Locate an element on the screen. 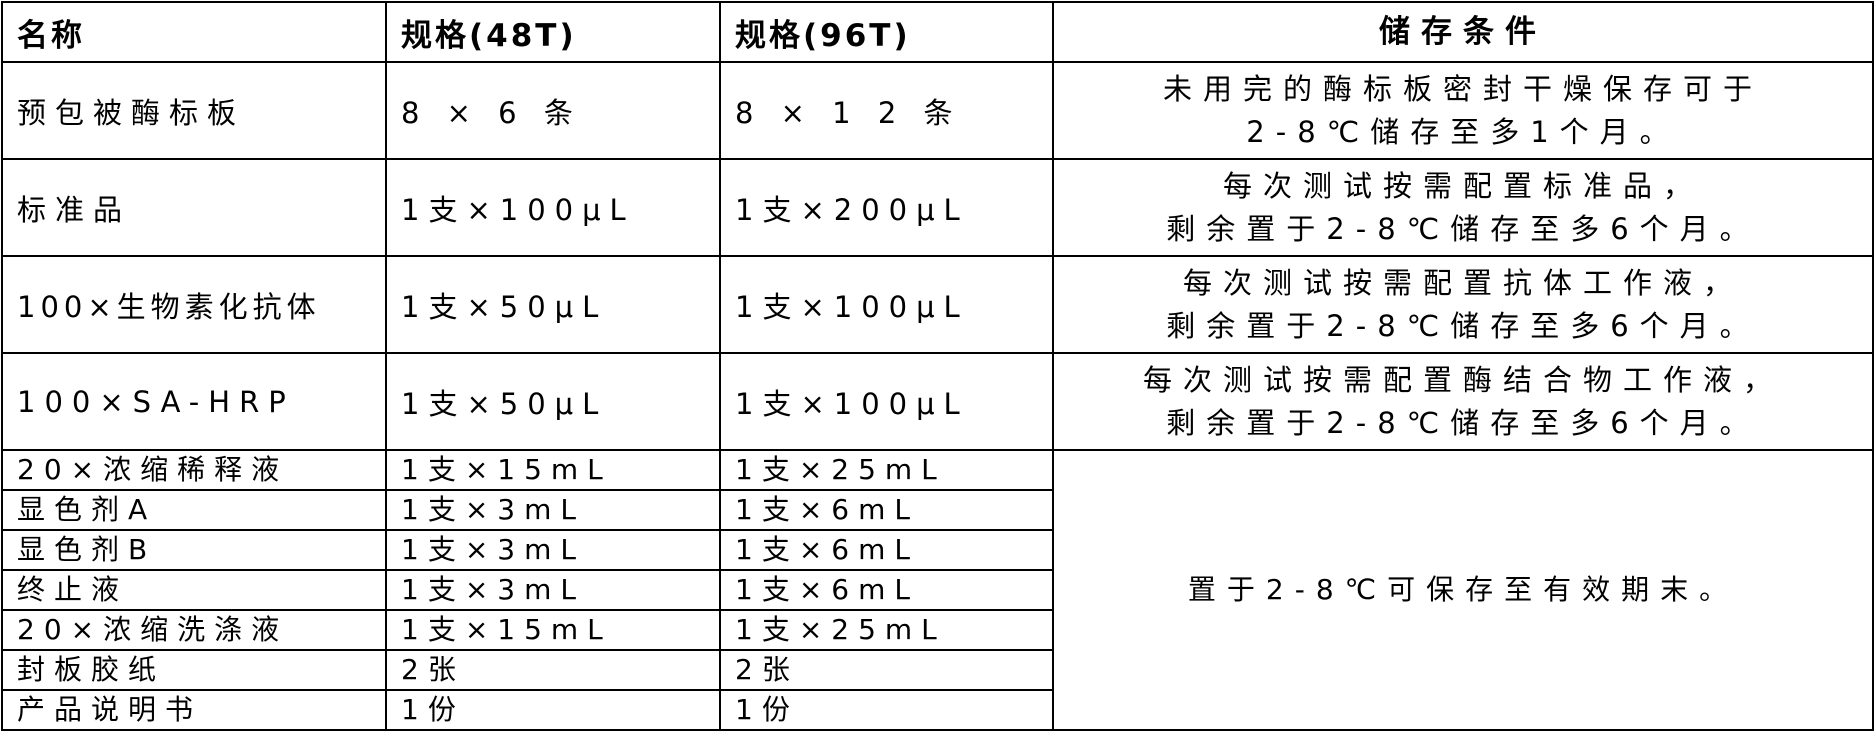  cell-name: 封板胶纸 is located at coordinates (194, 670).